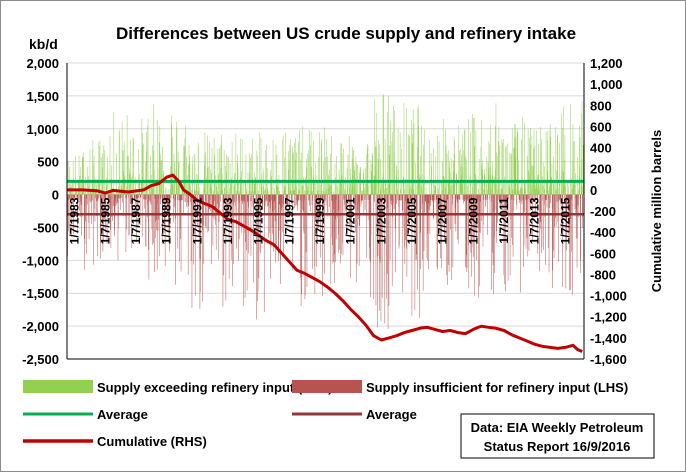  Describe the element at coordinates (40, 260) in the screenshot. I see `left-tick-label: -1,000` at that location.